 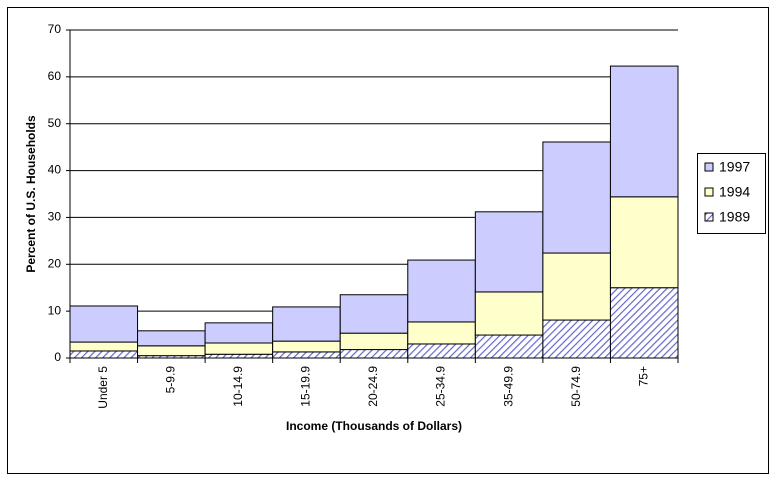 I want to click on y-tick-label: 60, so click(x=55, y=76).